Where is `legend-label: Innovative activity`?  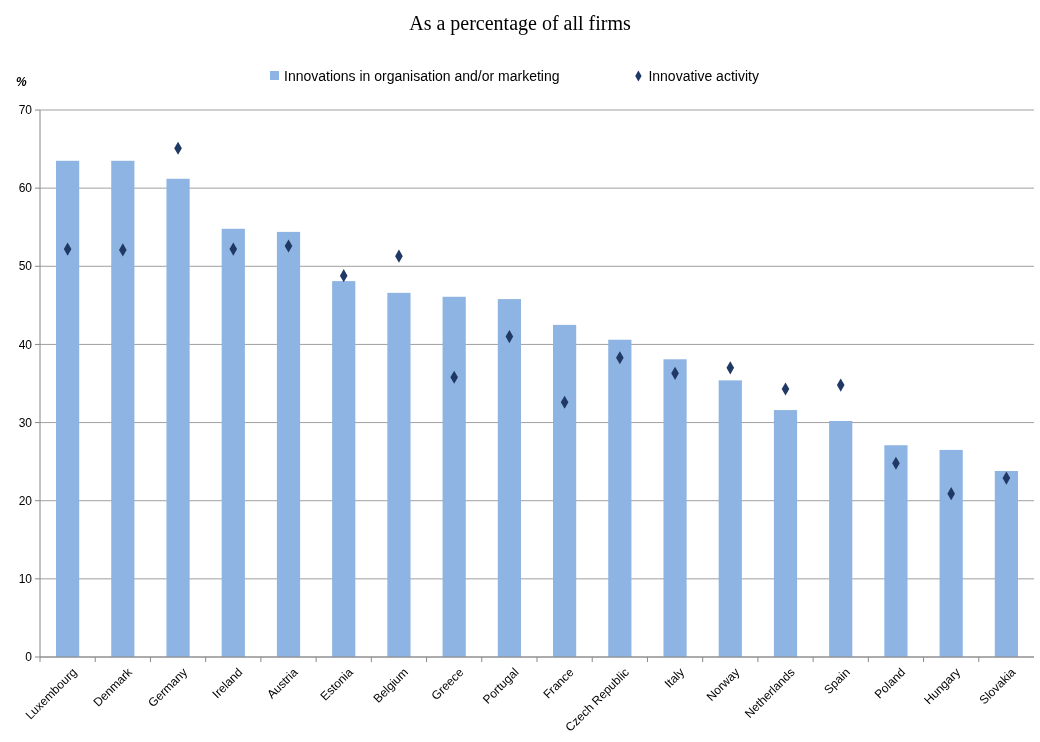
legend-label: Innovative activity is located at coordinates (703, 75).